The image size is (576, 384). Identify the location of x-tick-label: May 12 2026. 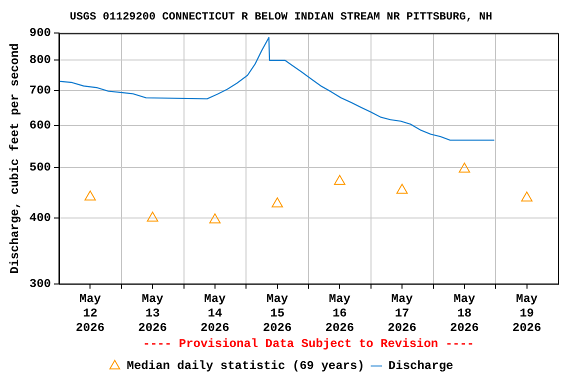
(90, 313).